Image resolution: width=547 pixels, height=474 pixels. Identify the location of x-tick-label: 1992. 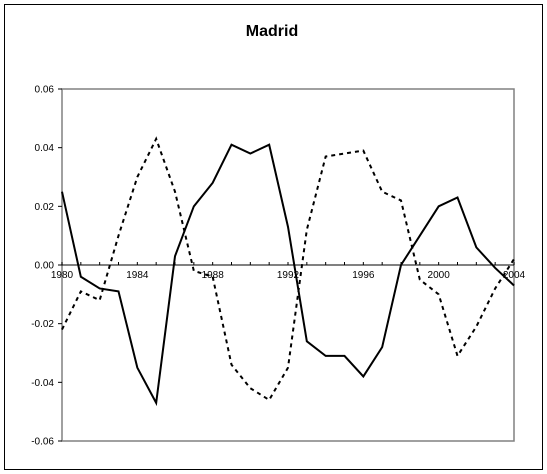
(288, 275).